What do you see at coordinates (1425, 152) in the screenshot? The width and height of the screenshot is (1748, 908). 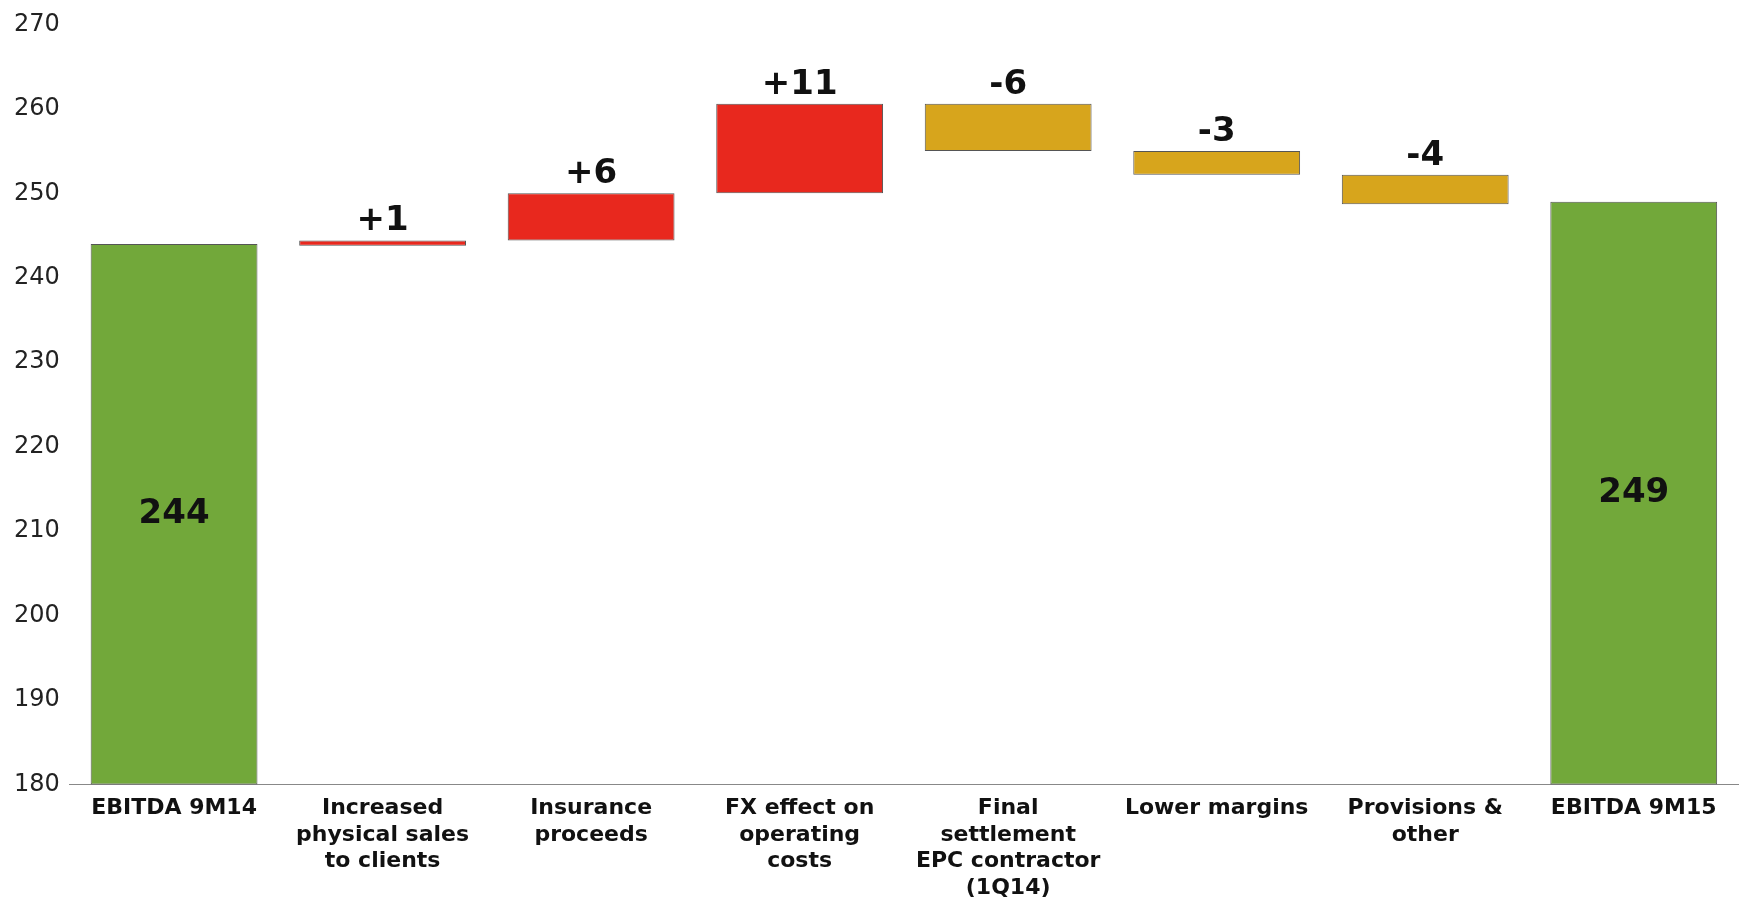 I see `data-label: -4` at bounding box center [1425, 152].